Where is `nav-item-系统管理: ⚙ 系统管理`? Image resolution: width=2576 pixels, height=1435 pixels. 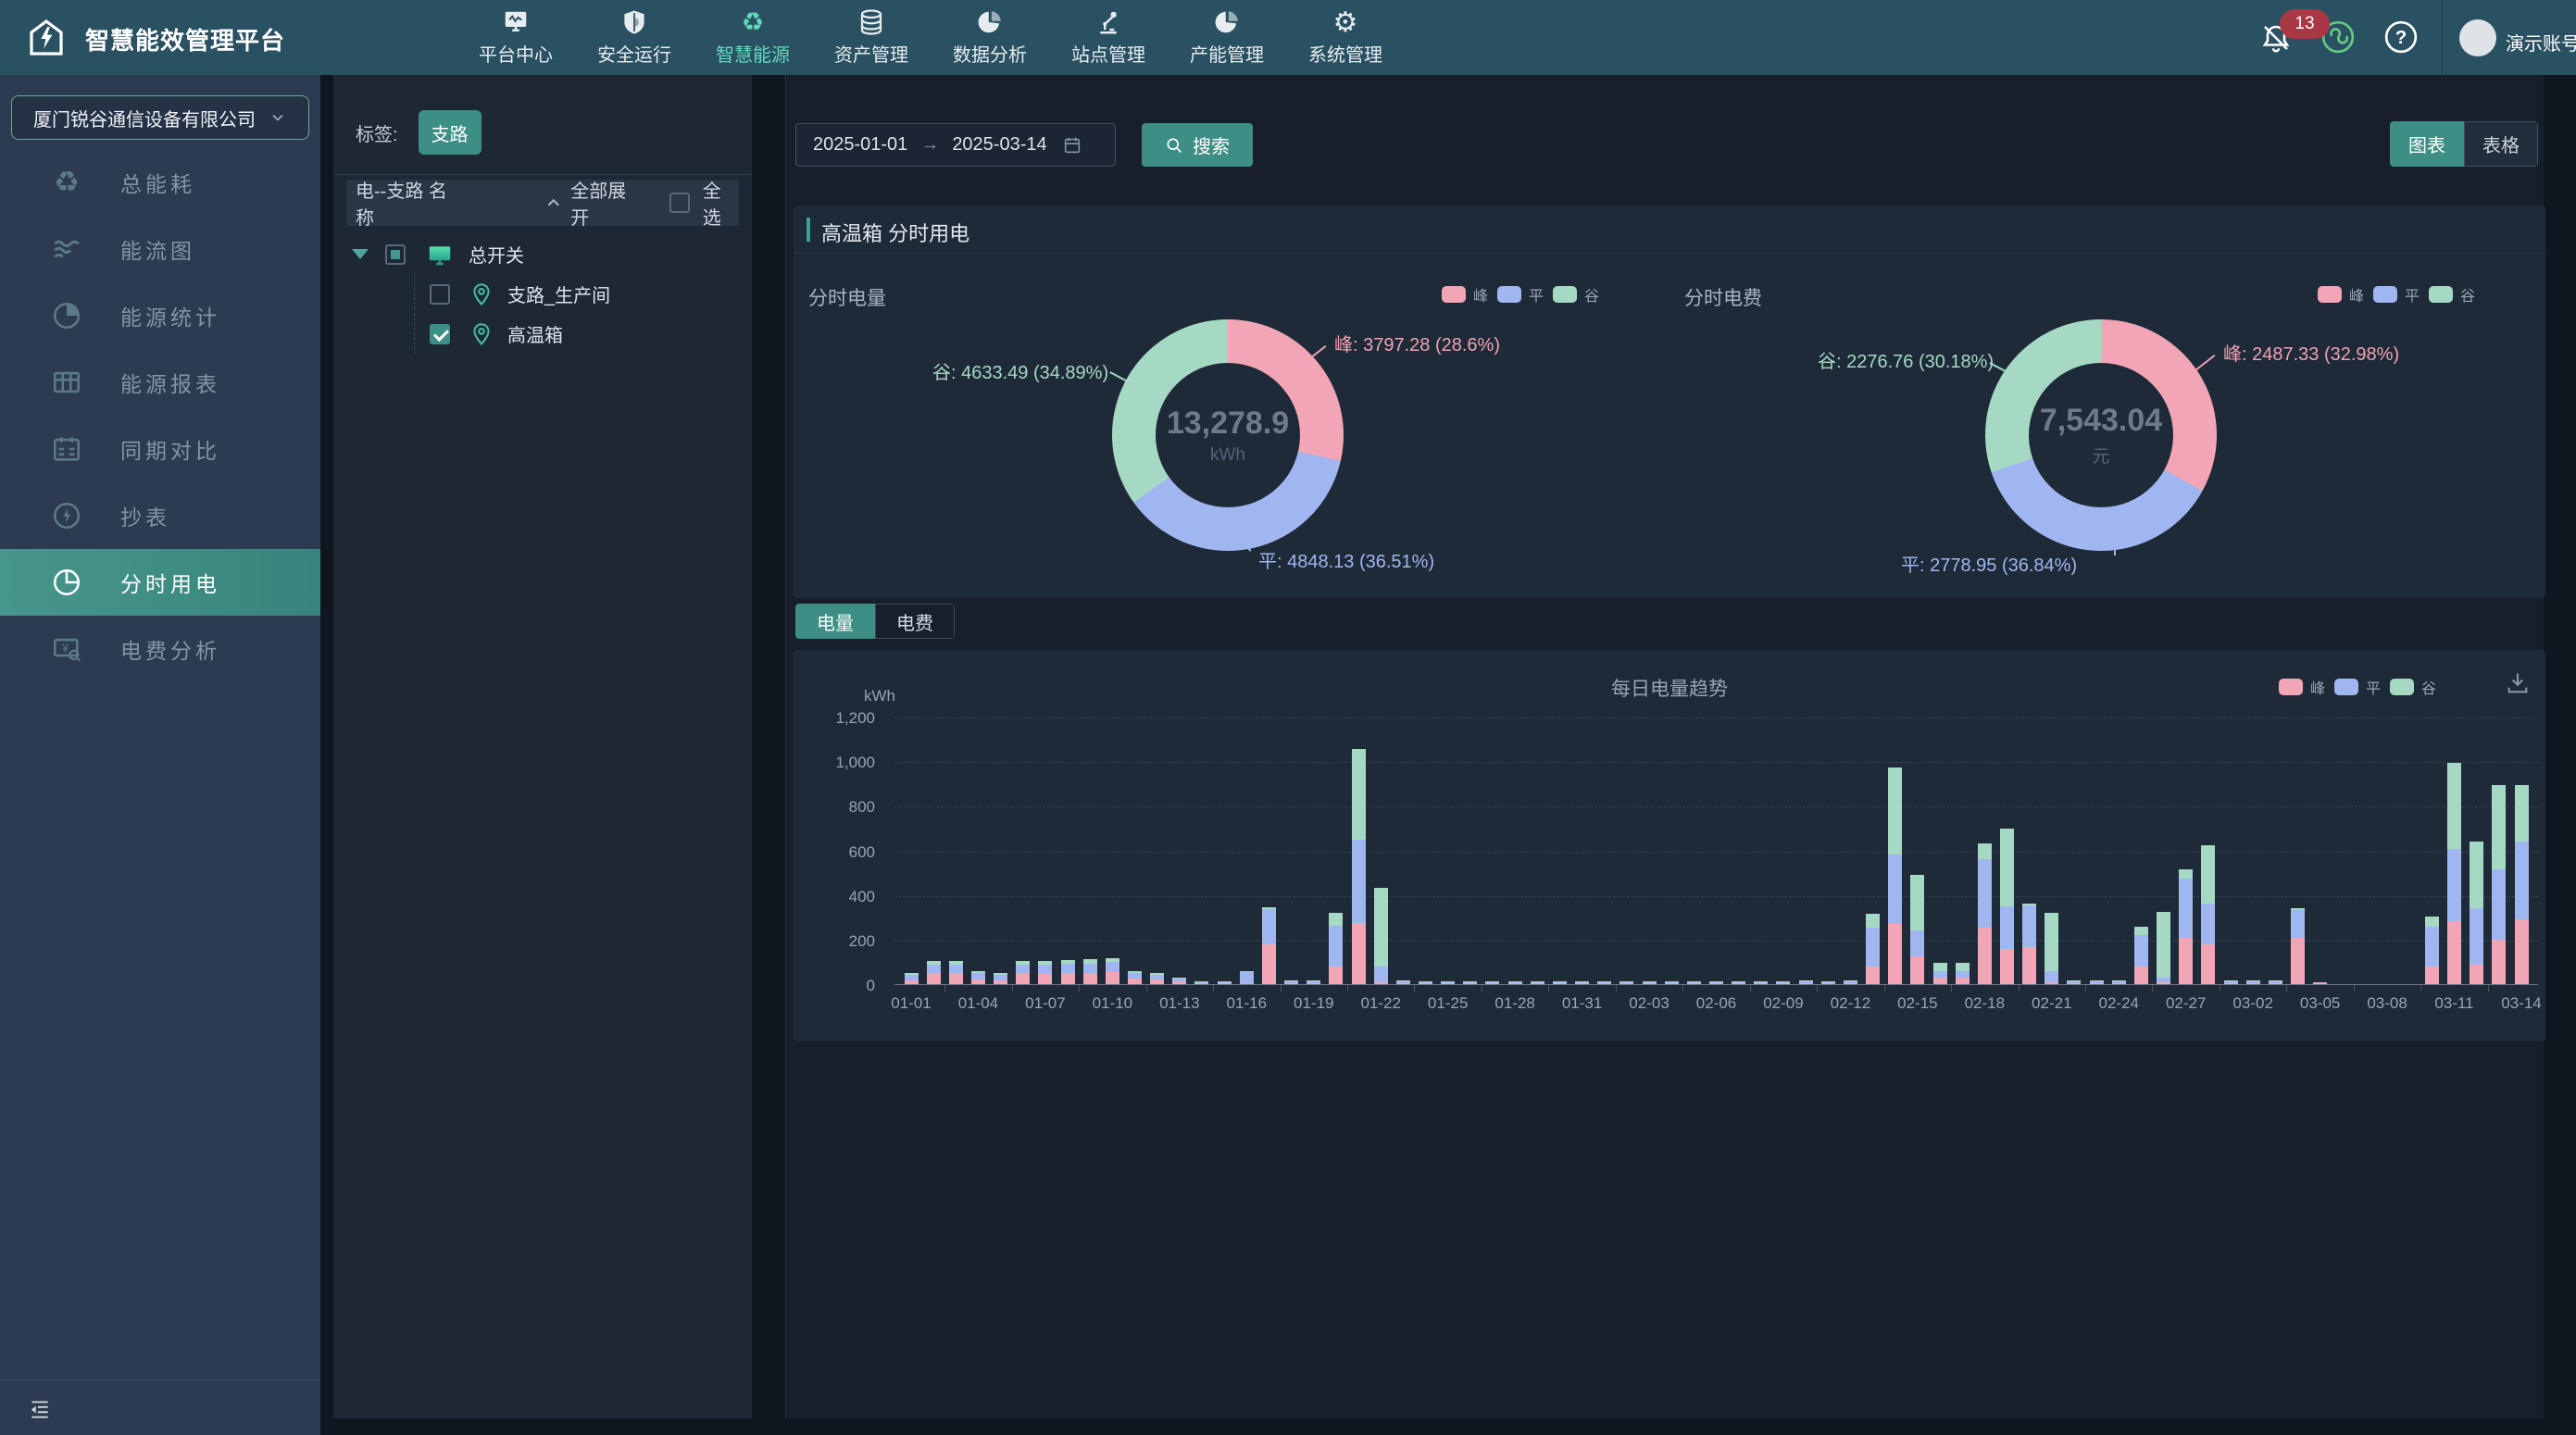
nav-item-系统管理: ⚙ 系统管理 is located at coordinates (1346, 37).